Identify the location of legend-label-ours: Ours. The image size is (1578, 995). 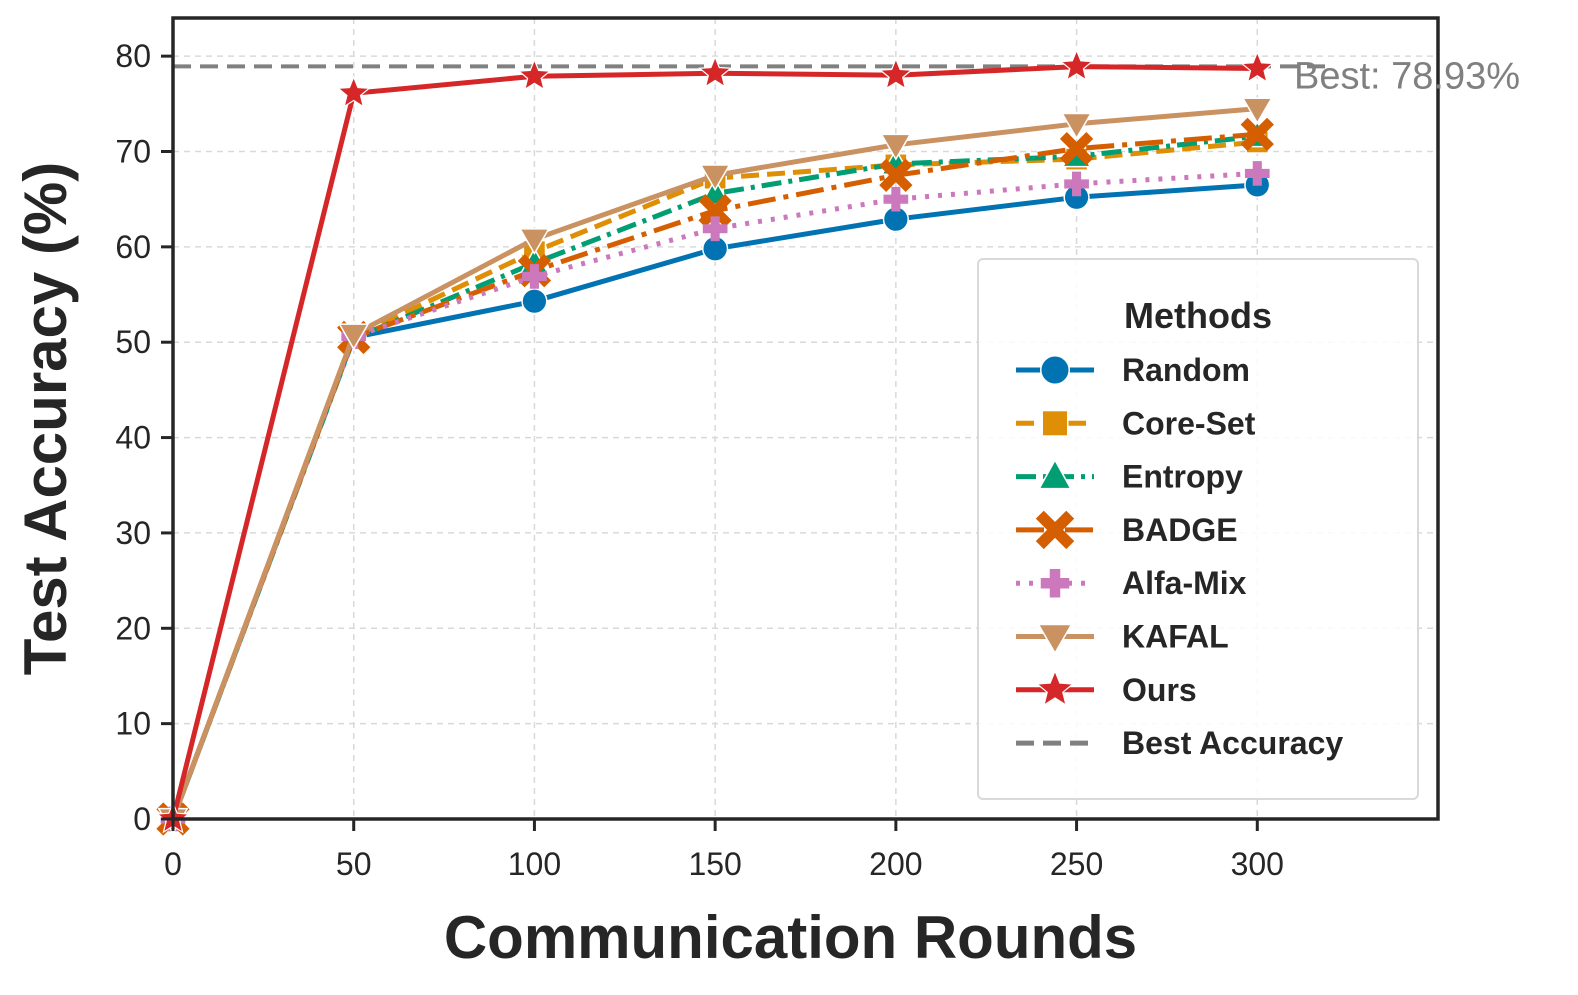
(1159, 690).